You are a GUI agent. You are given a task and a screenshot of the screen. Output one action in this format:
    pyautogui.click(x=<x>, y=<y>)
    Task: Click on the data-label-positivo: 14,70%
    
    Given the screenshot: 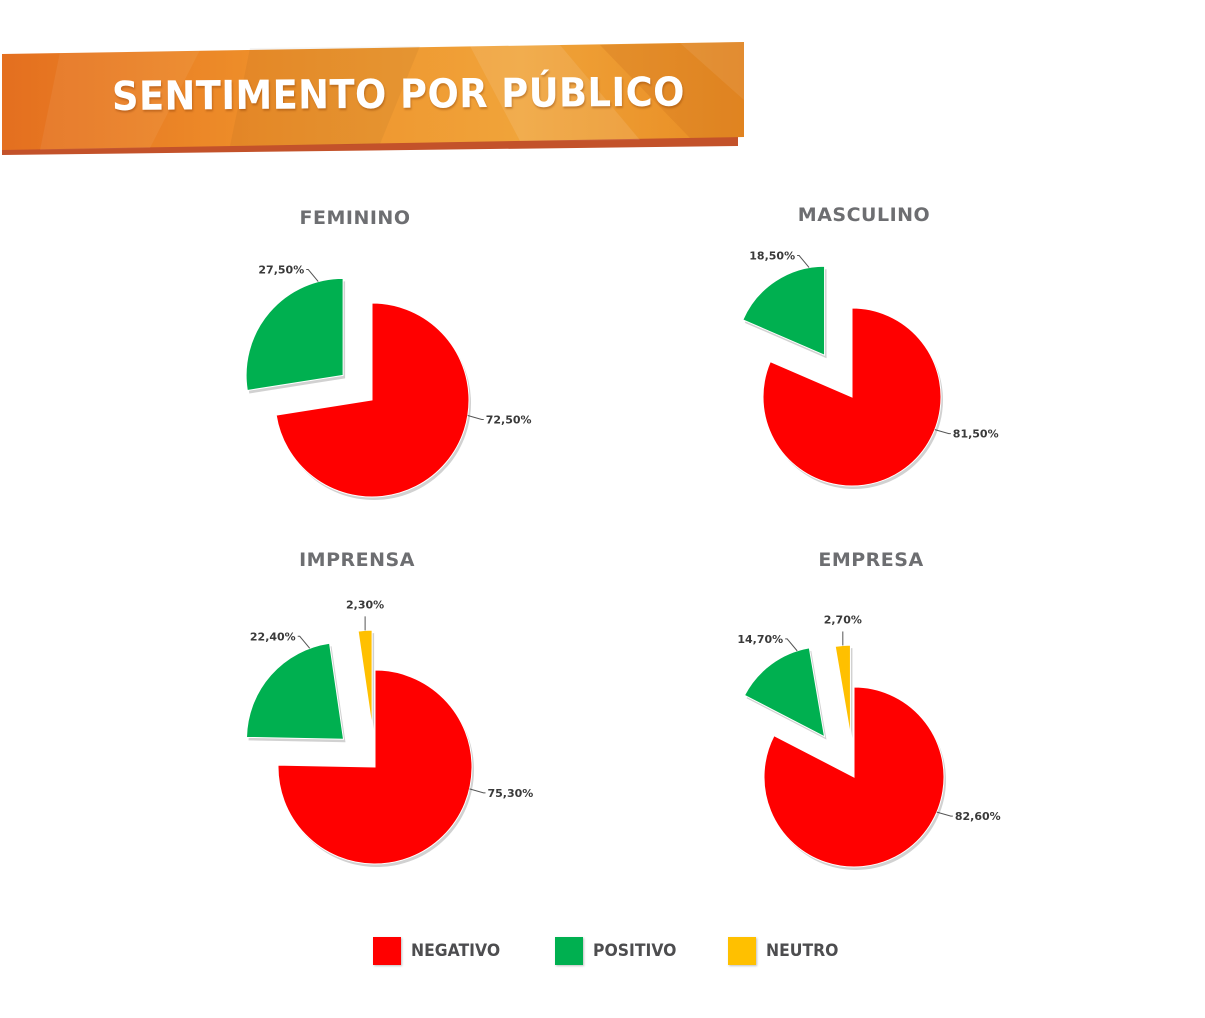 What is the action you would take?
    pyautogui.click(x=760, y=639)
    